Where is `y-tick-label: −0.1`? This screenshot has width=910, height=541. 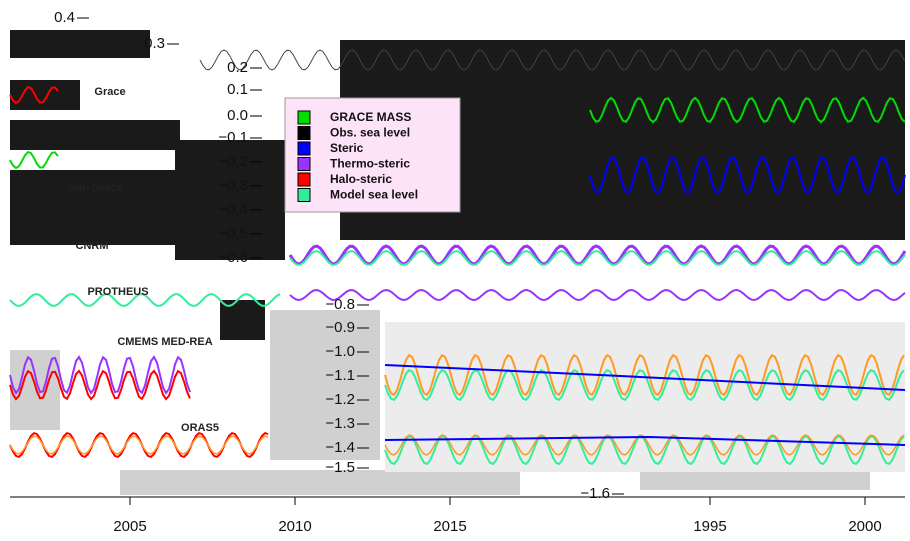
y-tick-label: −0.1 is located at coordinates (233, 137).